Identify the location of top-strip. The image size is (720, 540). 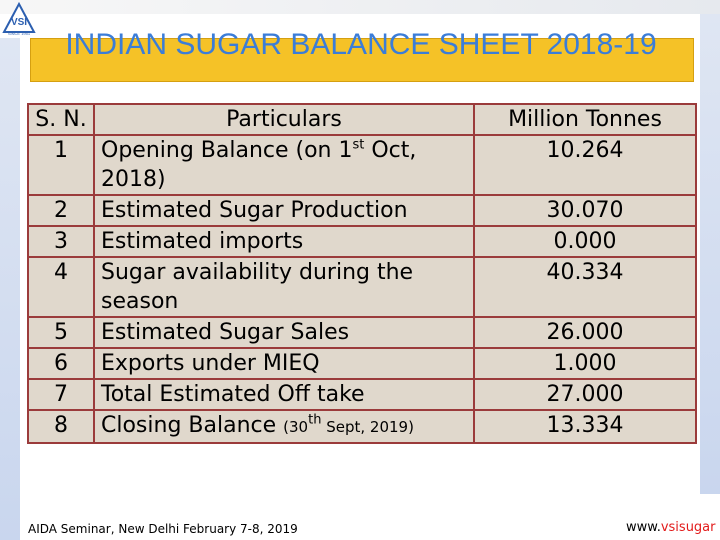
(360, 7).